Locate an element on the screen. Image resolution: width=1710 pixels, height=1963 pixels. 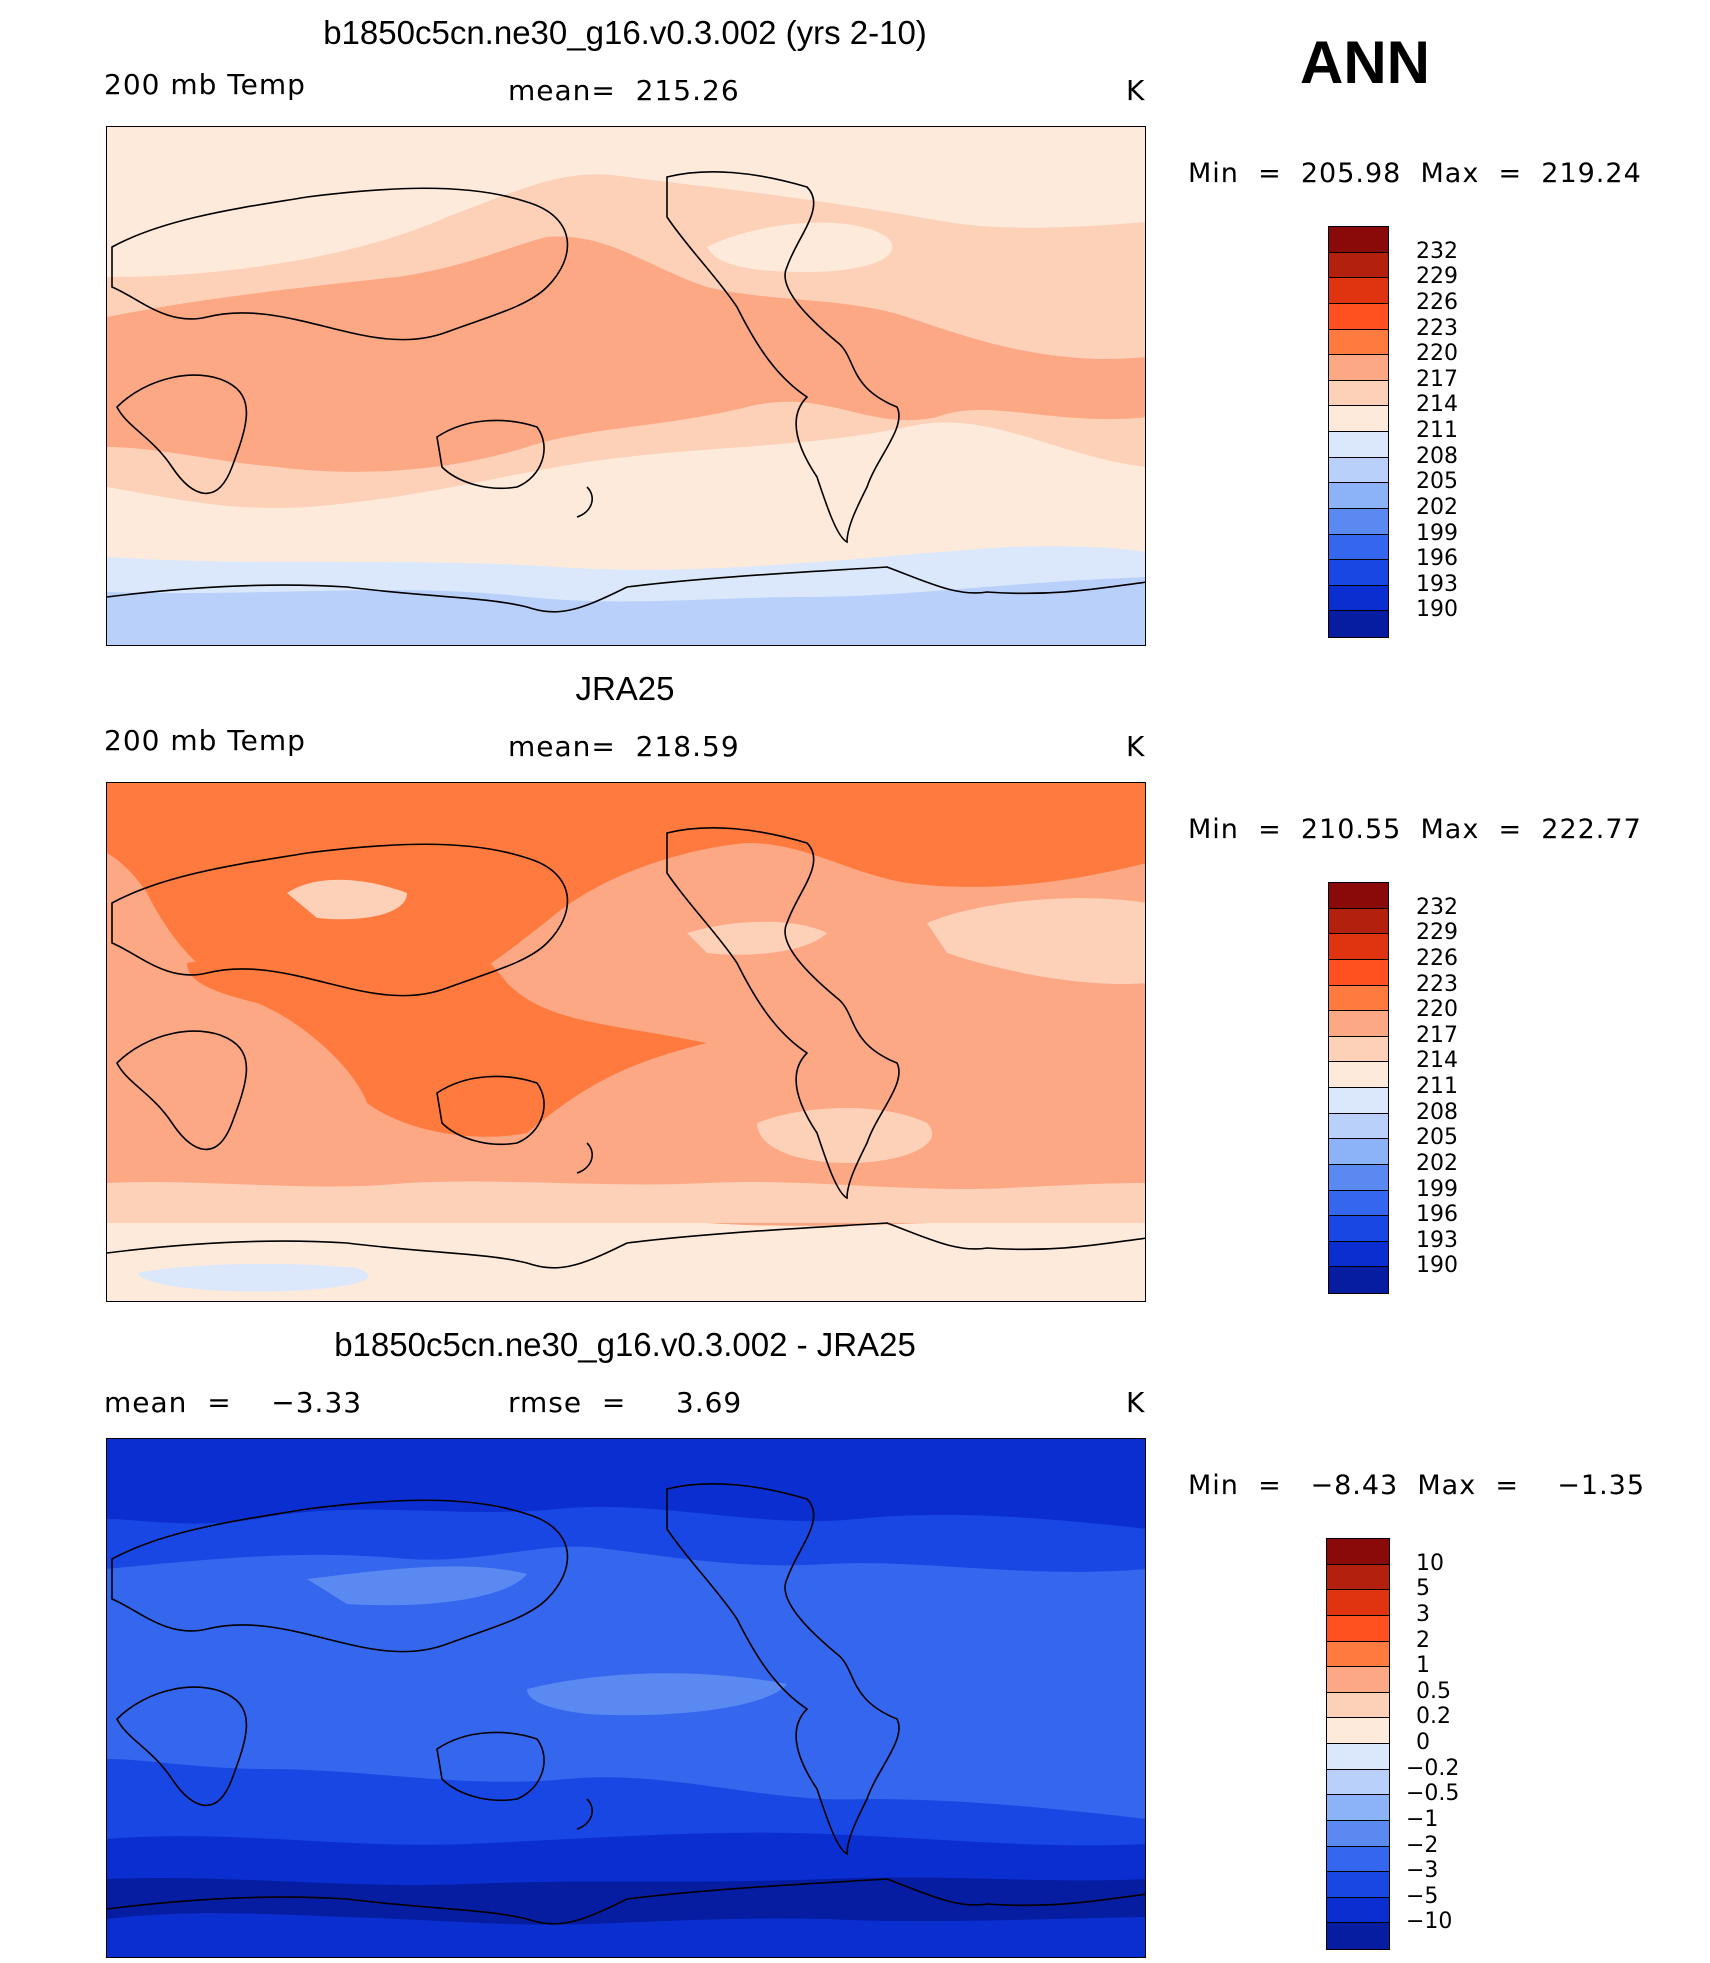
colorbar-tick-label: −1 is located at coordinates (1422, 1819).